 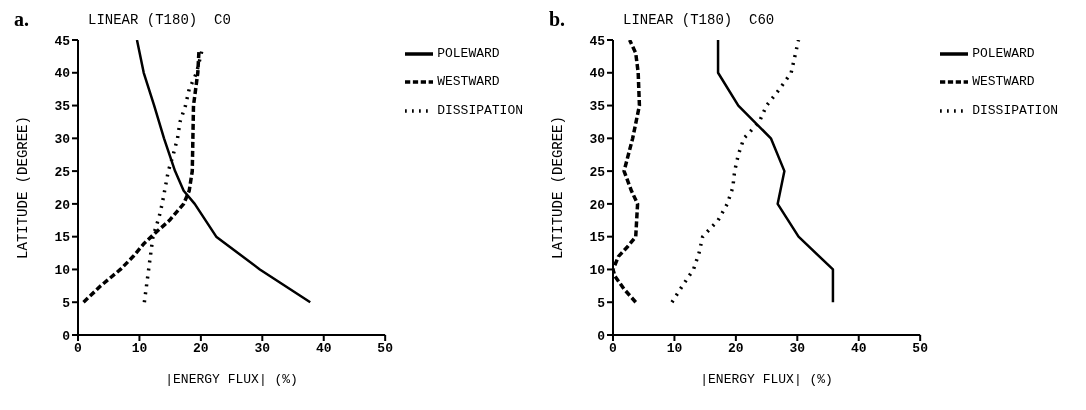 I want to click on chart-title: LINEAR (T180) C0, so click(x=159, y=20).